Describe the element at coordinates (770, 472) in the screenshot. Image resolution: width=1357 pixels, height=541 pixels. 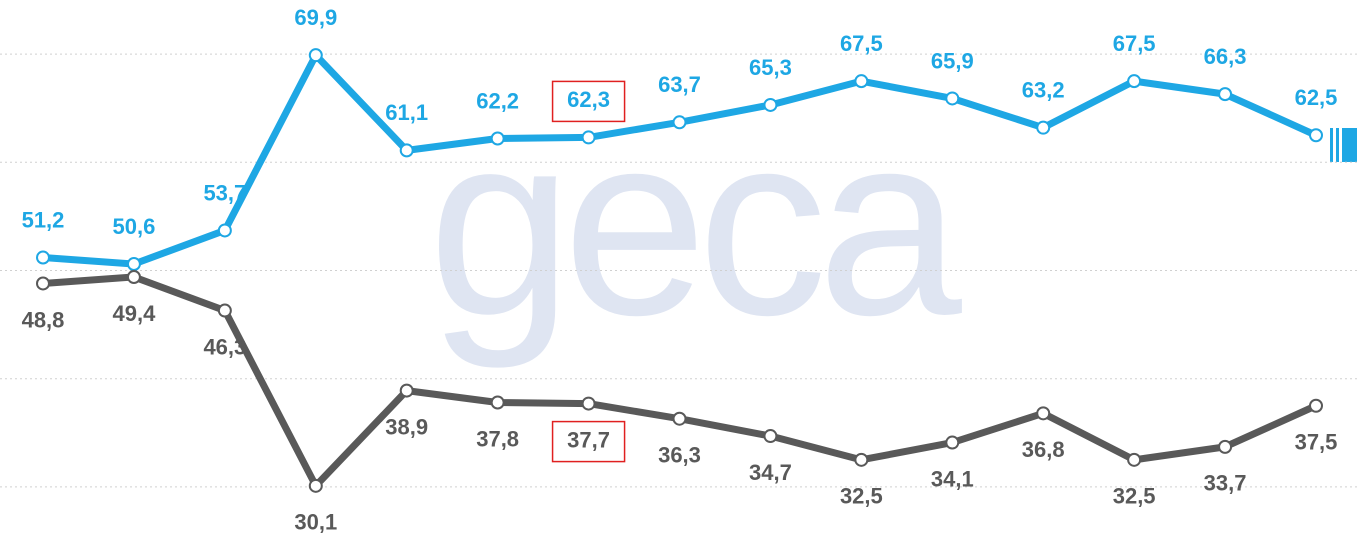
I see `data-label: 34,7` at that location.